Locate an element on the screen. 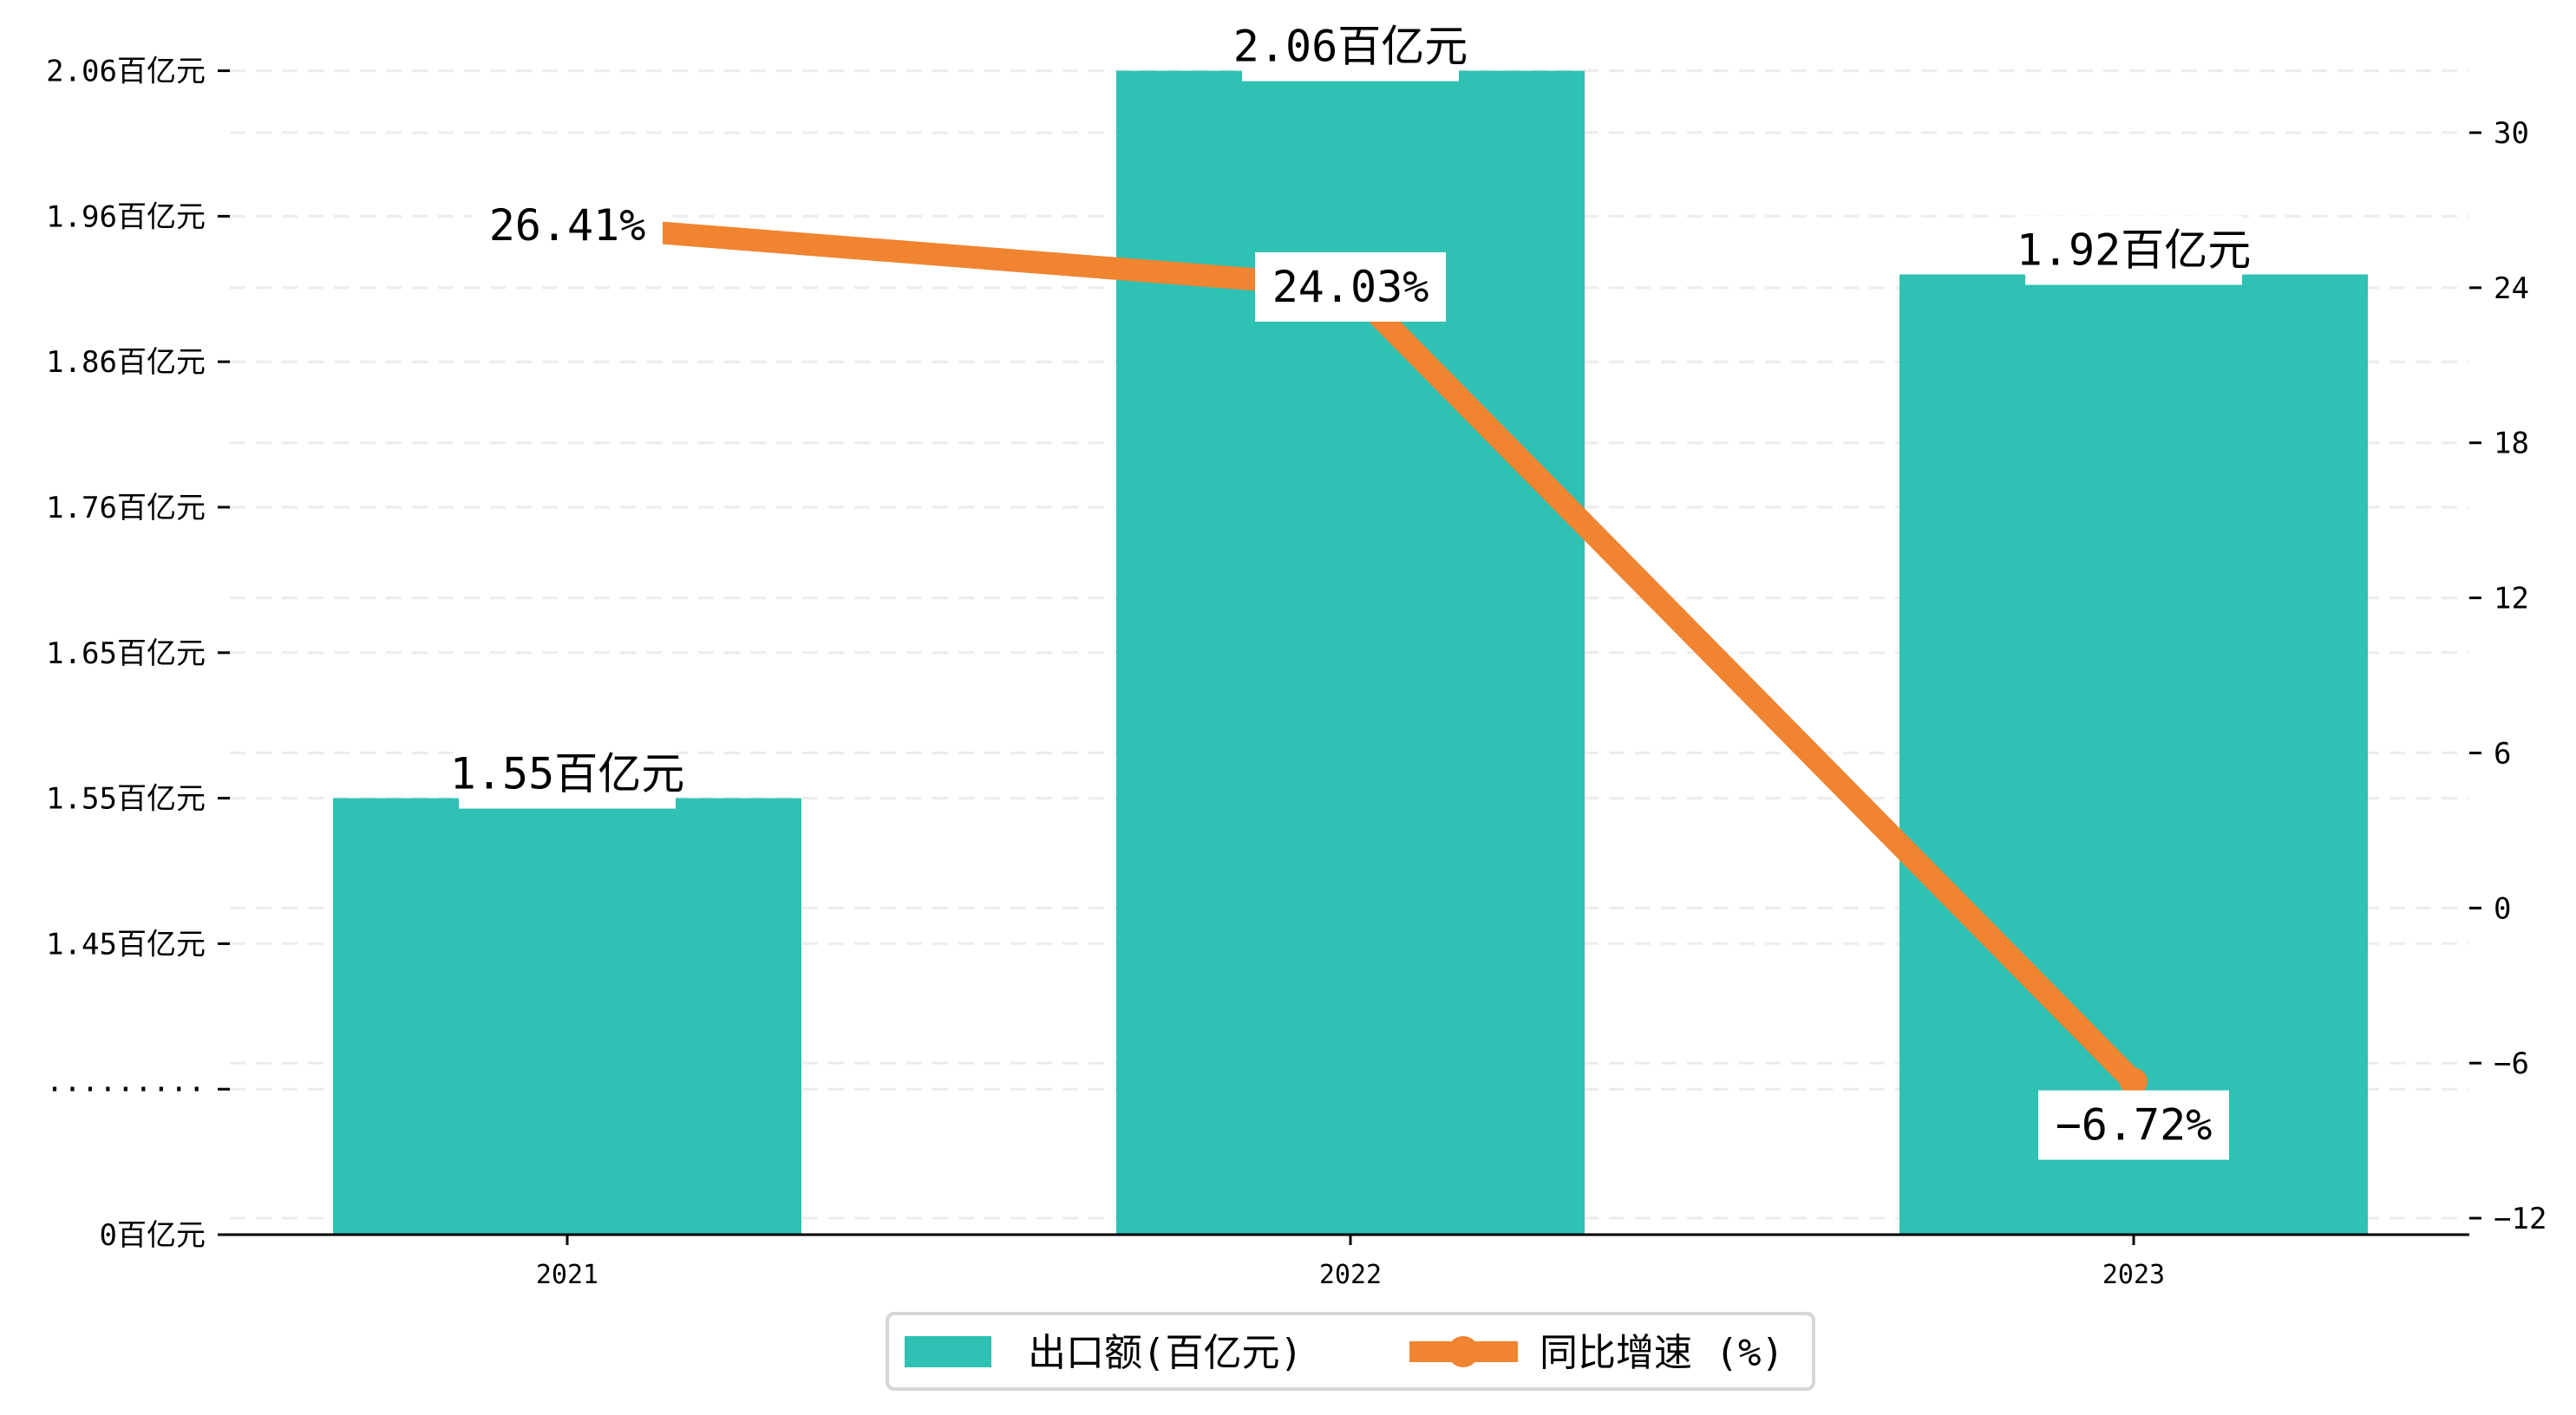  x-tick-label: 2023 is located at coordinates (2133, 1275).